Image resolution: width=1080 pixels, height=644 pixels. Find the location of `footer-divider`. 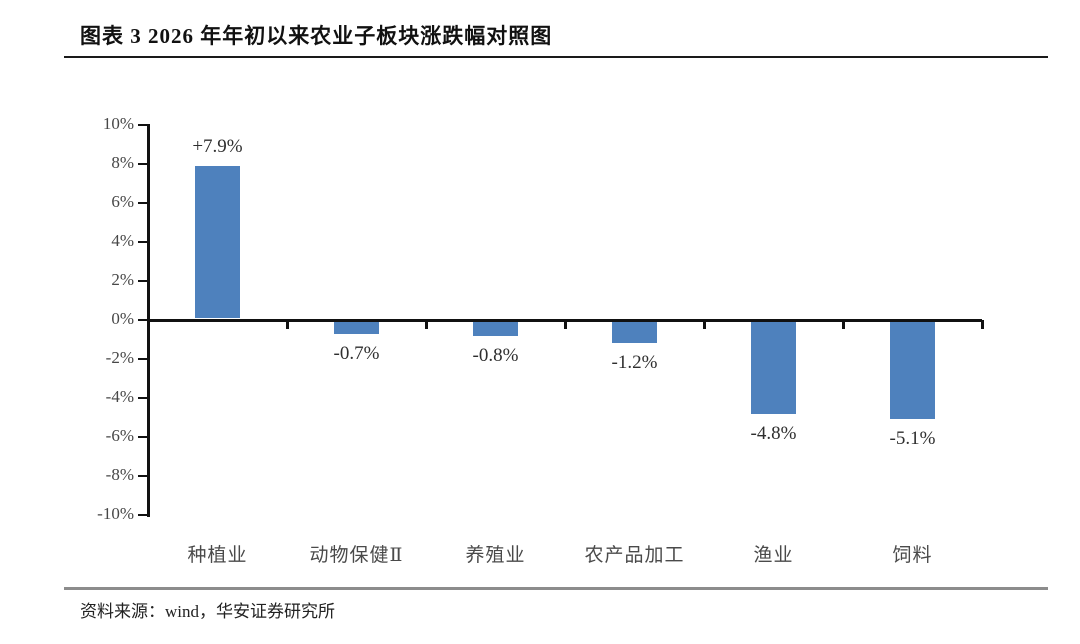

footer-divider is located at coordinates (556, 588).